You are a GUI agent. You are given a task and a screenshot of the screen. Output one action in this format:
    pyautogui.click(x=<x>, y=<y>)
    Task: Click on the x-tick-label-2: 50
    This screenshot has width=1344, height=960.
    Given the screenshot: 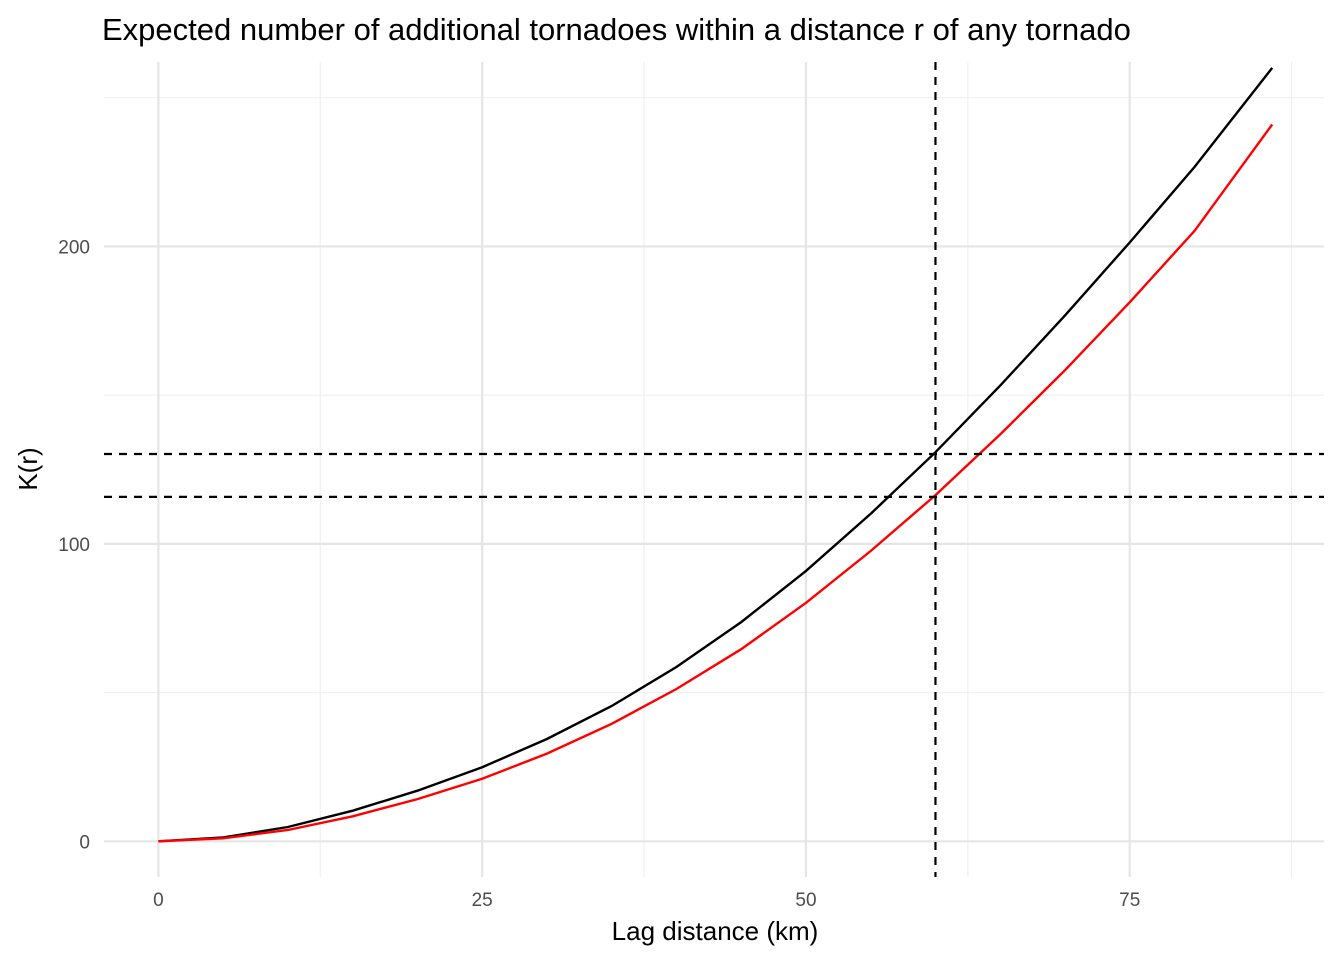 What is the action you would take?
    pyautogui.click(x=805, y=900)
    